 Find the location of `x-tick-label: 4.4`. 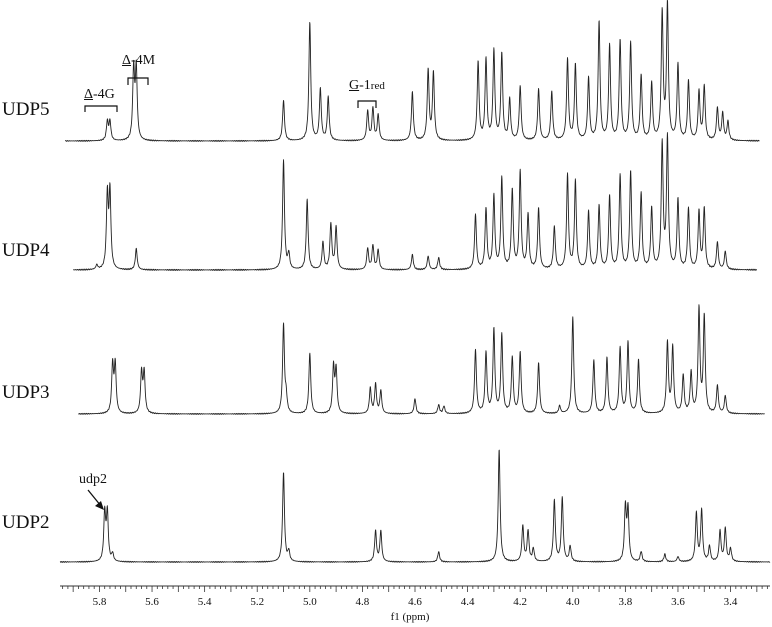

x-tick-label: 4.4 is located at coordinates (468, 602).